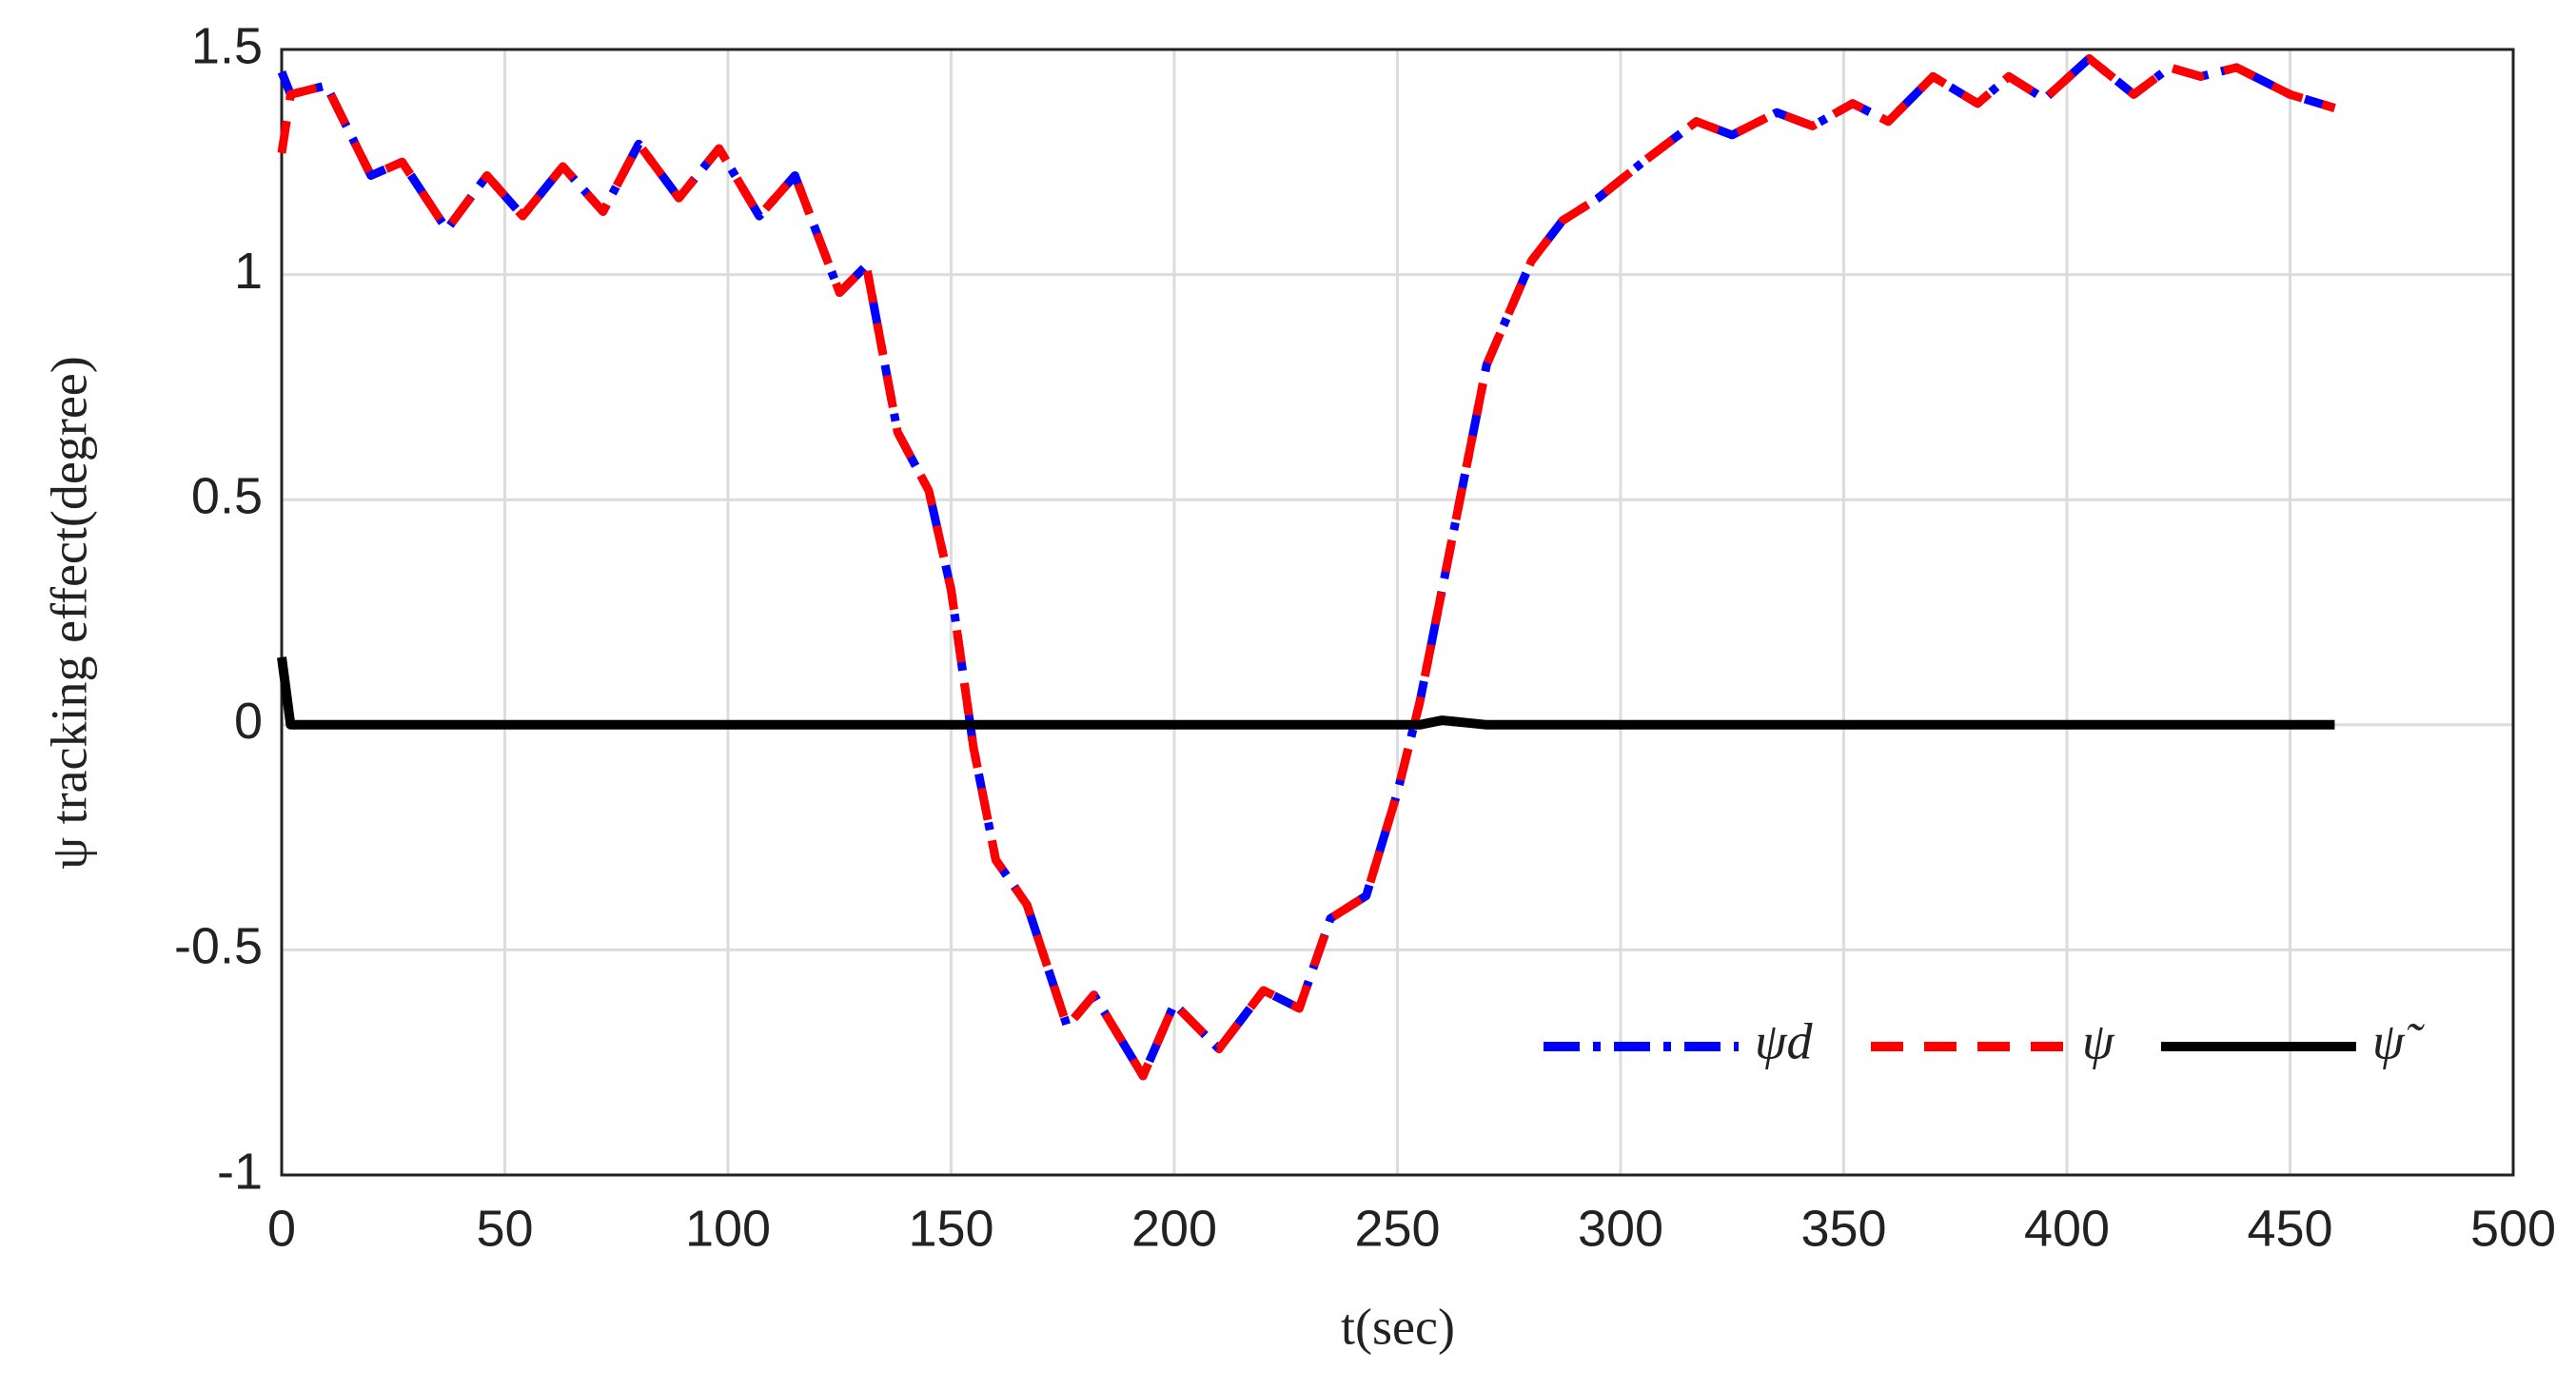  What do you see at coordinates (218, 947) in the screenshot?
I see `y-tick-label: -0.5` at bounding box center [218, 947].